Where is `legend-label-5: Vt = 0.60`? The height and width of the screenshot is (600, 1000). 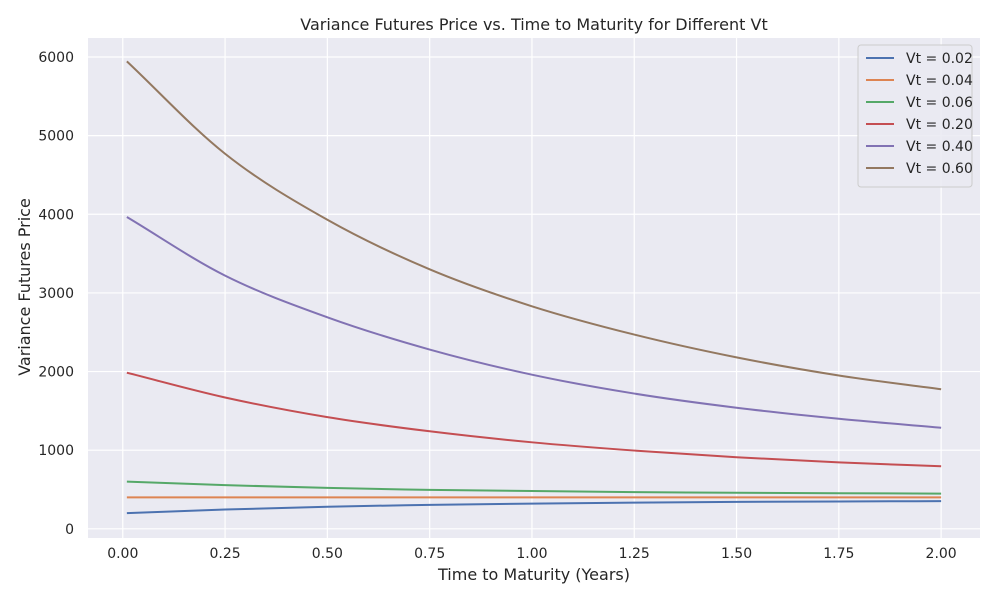
legend-label-5: Vt = 0.60 is located at coordinates (939, 169).